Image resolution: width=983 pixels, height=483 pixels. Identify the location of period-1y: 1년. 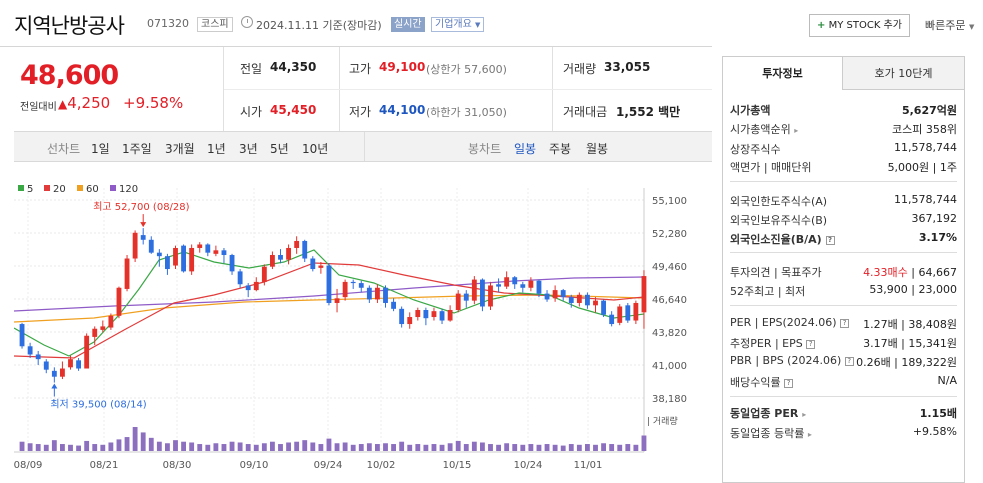
(216, 149).